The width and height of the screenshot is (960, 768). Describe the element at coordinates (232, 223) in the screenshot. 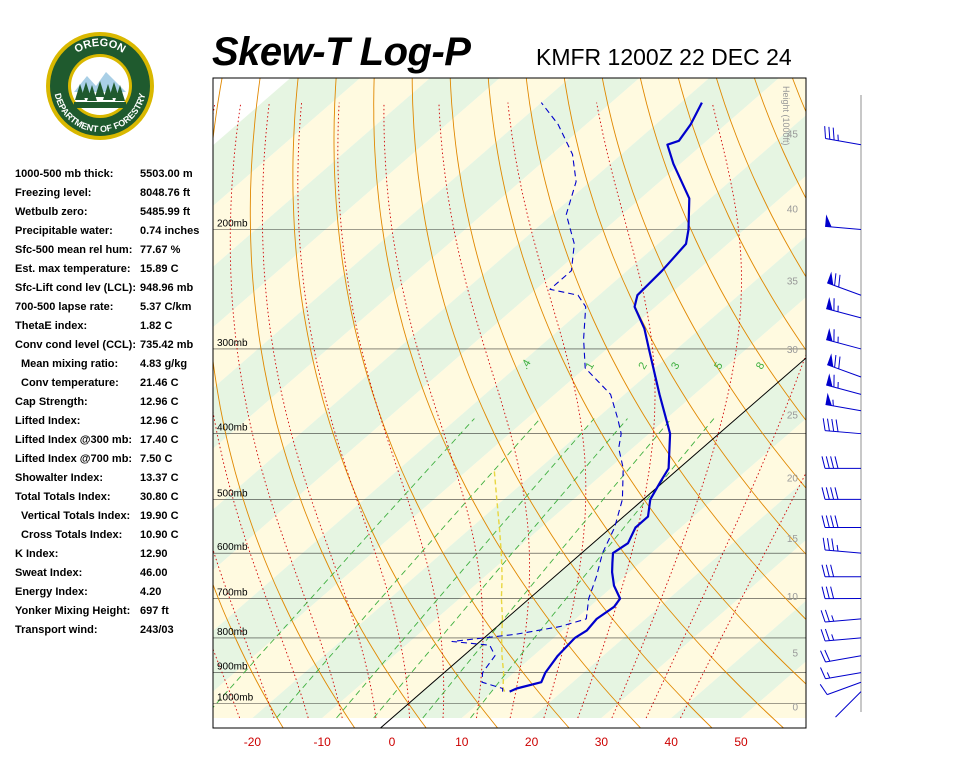

I see `pressure-label: 200mb` at that location.